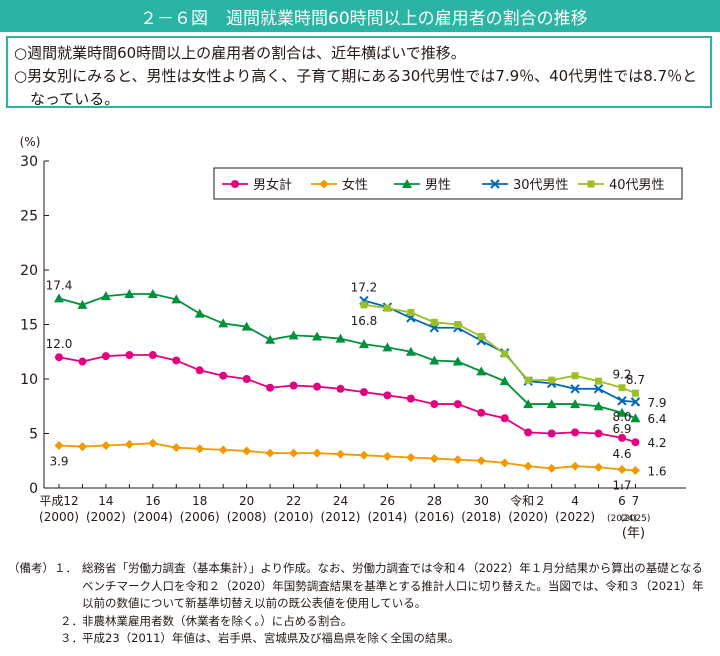 The height and width of the screenshot is (656, 720). Describe the element at coordinates (33, 435) in the screenshot. I see `y-tick-label: 5` at that location.